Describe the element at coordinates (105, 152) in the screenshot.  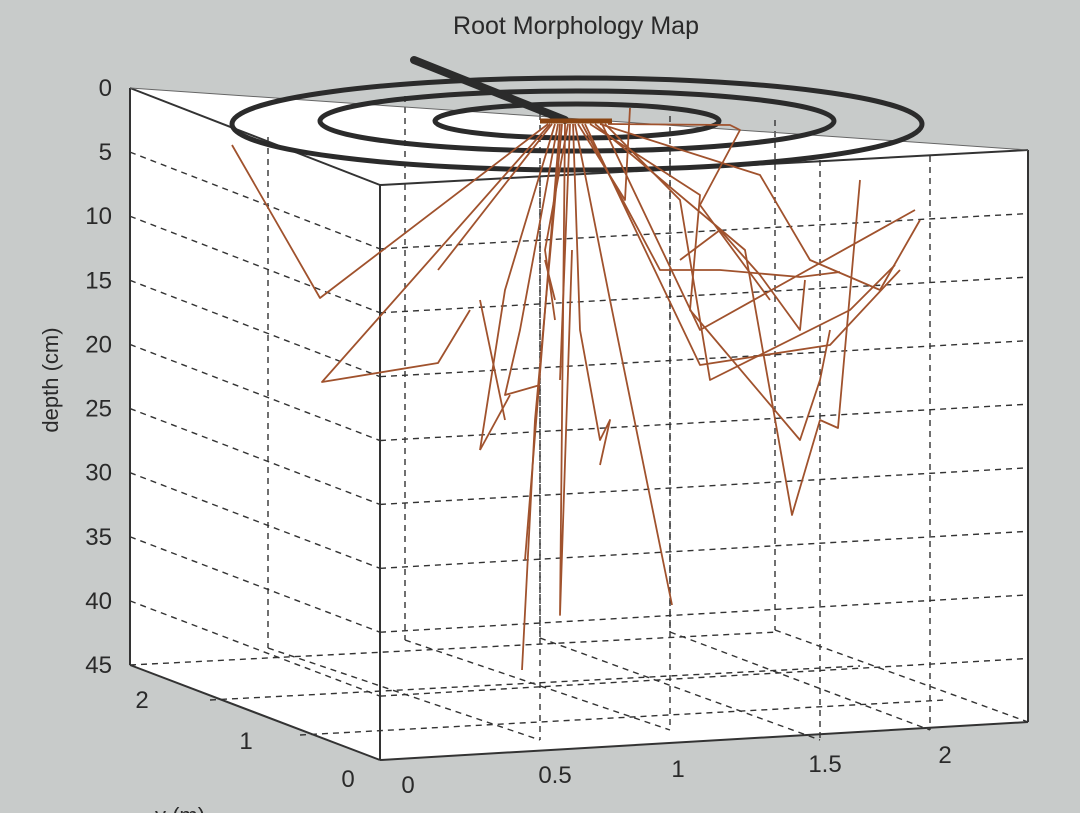
I see `z-tick-label: 5` at that location.